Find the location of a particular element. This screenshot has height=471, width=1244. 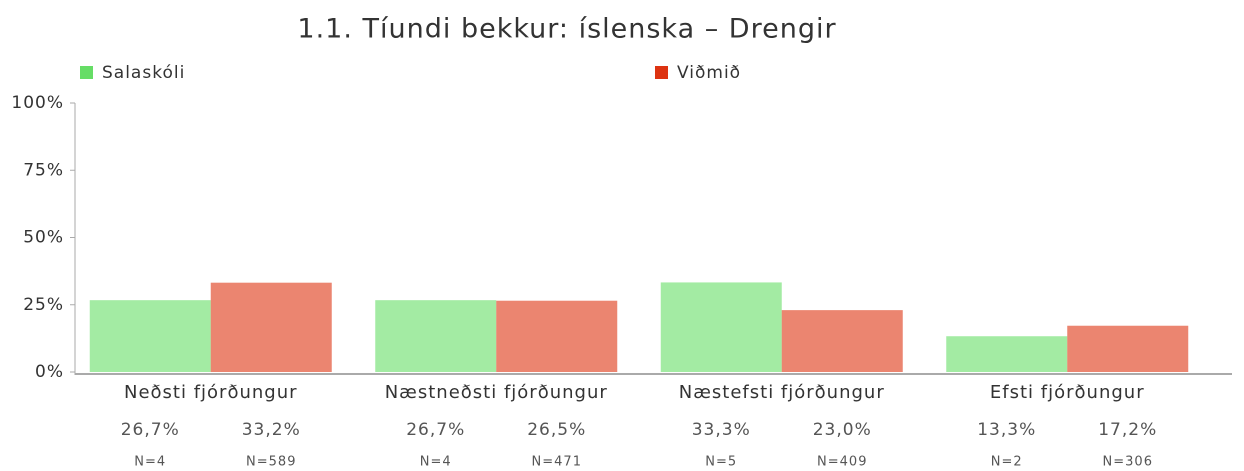

x-tick-label: Neðsti fjórðungur is located at coordinates (211, 392).